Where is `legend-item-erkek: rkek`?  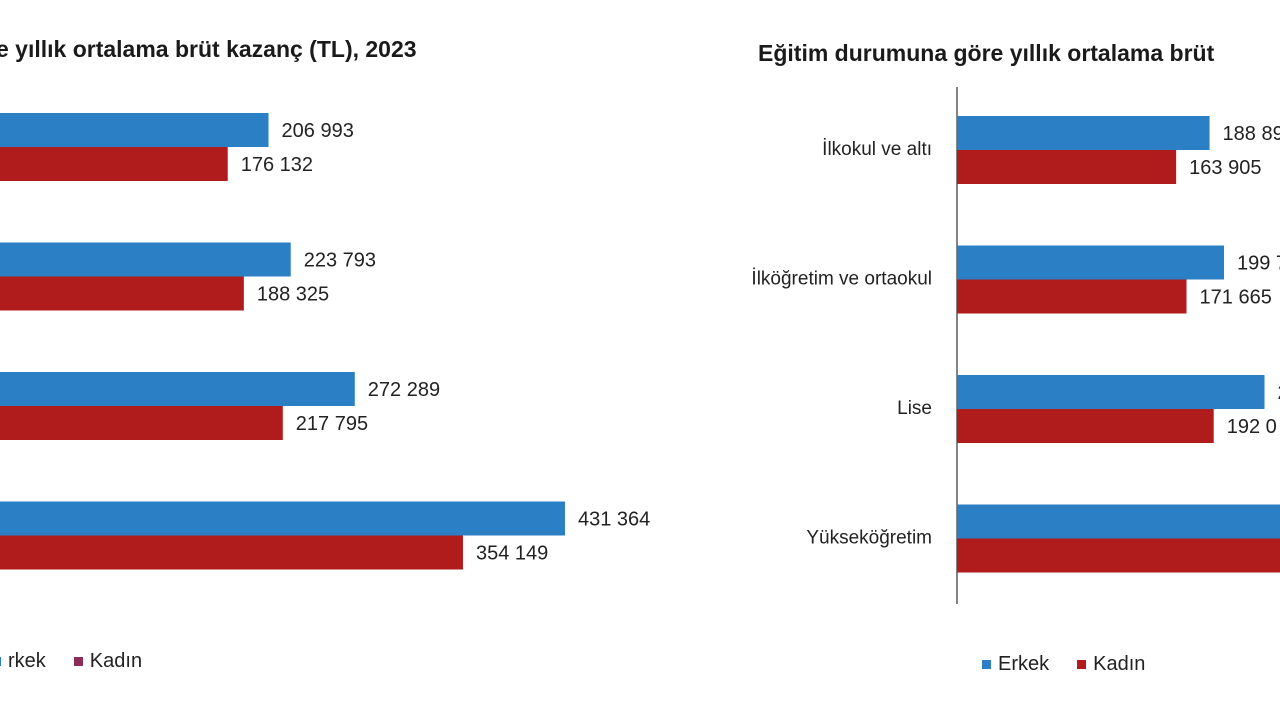 legend-item-erkek: rkek is located at coordinates (23, 661).